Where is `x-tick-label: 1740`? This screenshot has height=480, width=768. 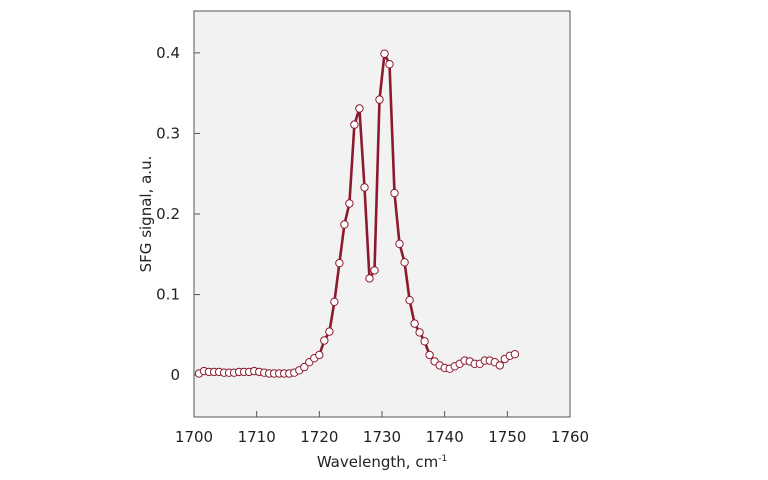
x-tick-label: 1740 is located at coordinates (445, 437).